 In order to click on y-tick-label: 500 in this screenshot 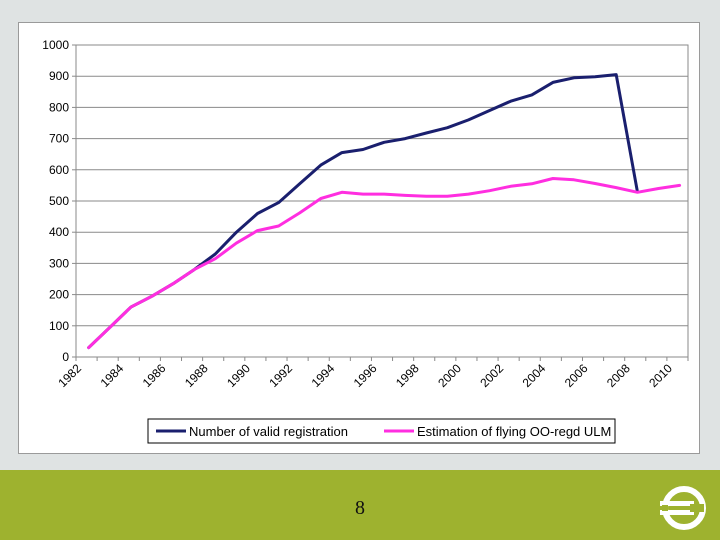, I will do `click(59, 201)`.